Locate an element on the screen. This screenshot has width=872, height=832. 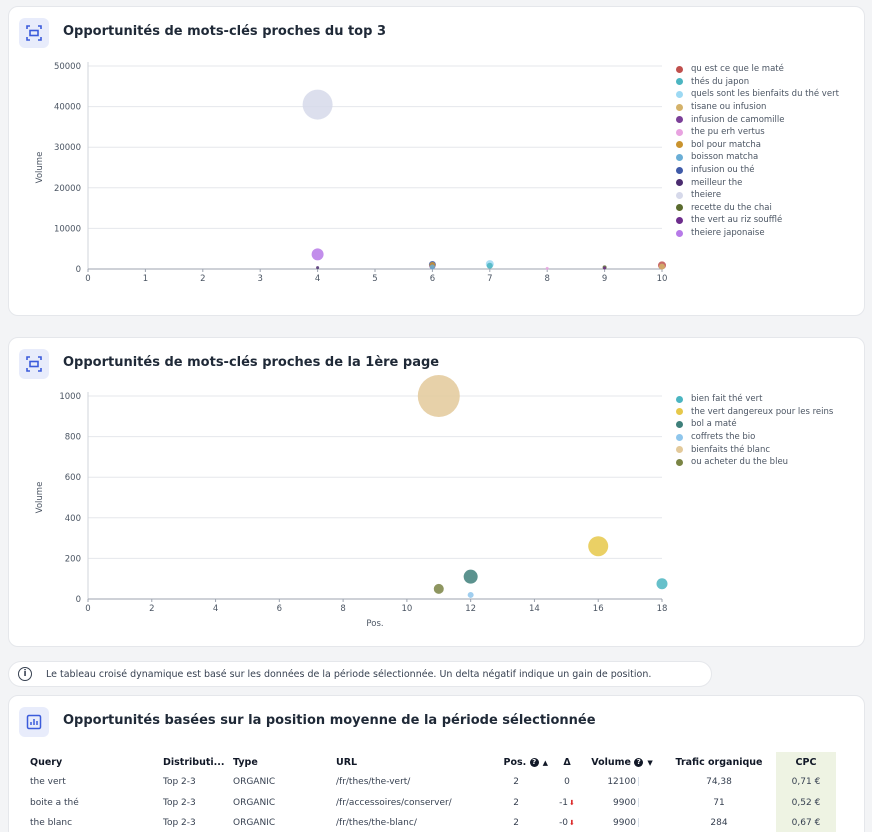
legend-item: infusion de camomille is located at coordinates (757, 119).